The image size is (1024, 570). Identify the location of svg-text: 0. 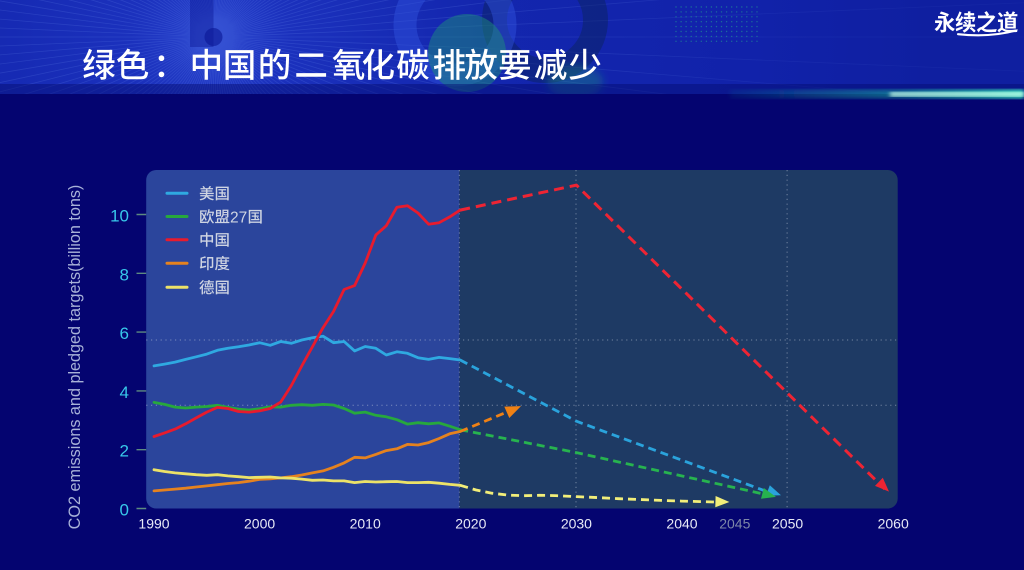
(124, 510).